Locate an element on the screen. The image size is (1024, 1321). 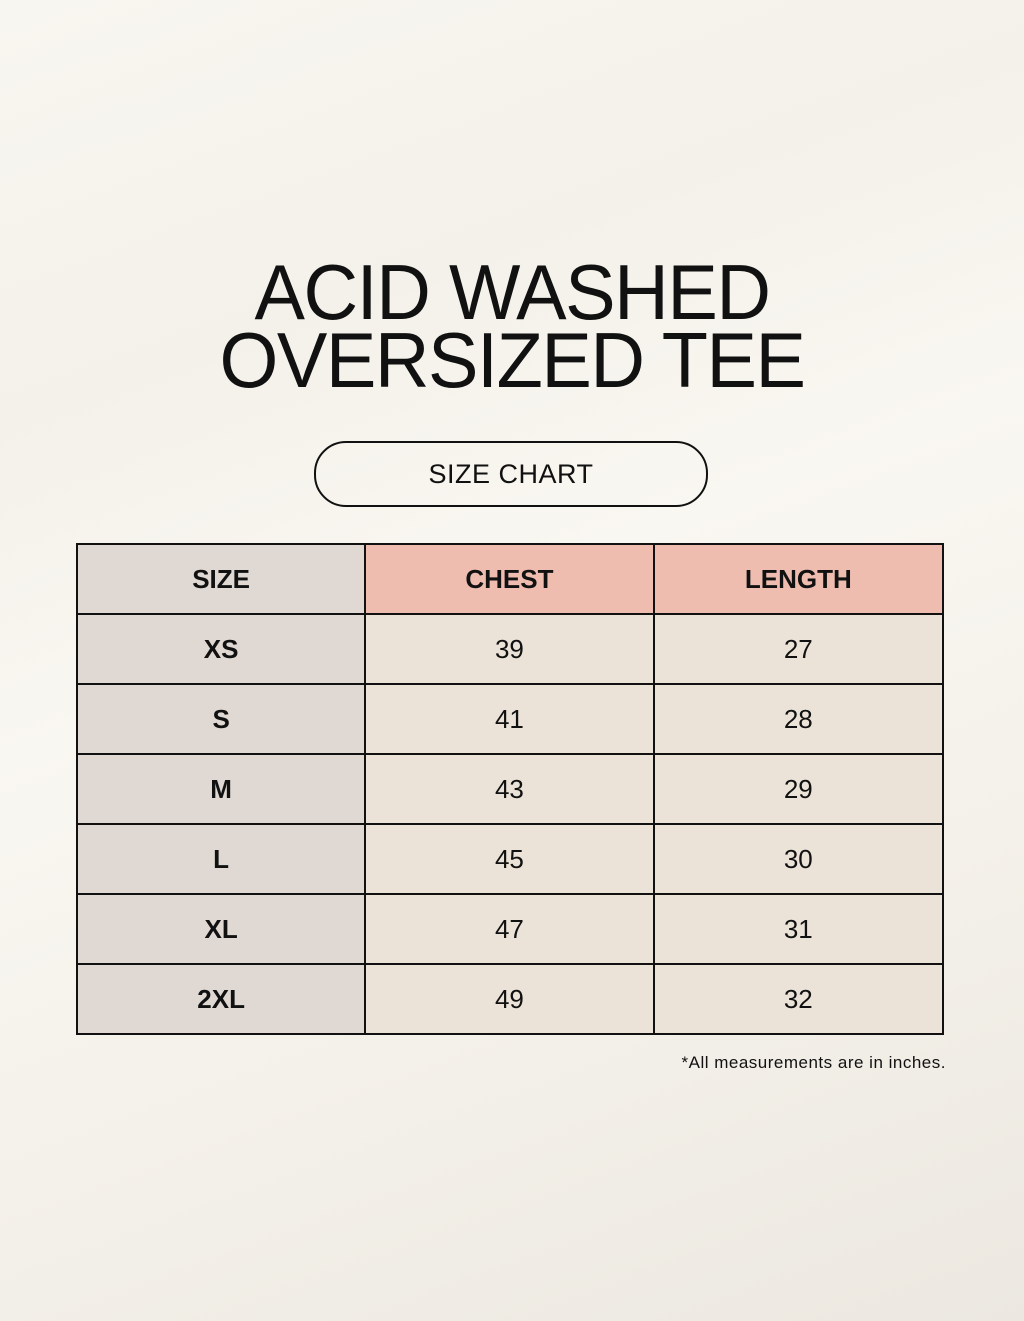
header-chest: CHEST is located at coordinates (509, 579).